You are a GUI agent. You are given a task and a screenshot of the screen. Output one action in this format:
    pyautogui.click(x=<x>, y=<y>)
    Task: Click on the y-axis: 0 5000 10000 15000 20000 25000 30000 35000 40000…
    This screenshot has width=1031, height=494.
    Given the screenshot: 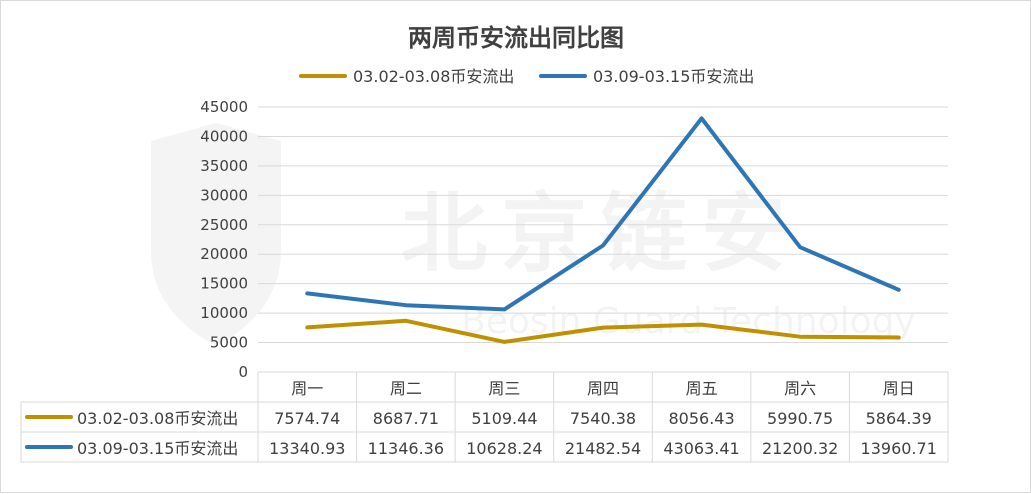 What is the action you would take?
    pyautogui.click(x=224, y=239)
    